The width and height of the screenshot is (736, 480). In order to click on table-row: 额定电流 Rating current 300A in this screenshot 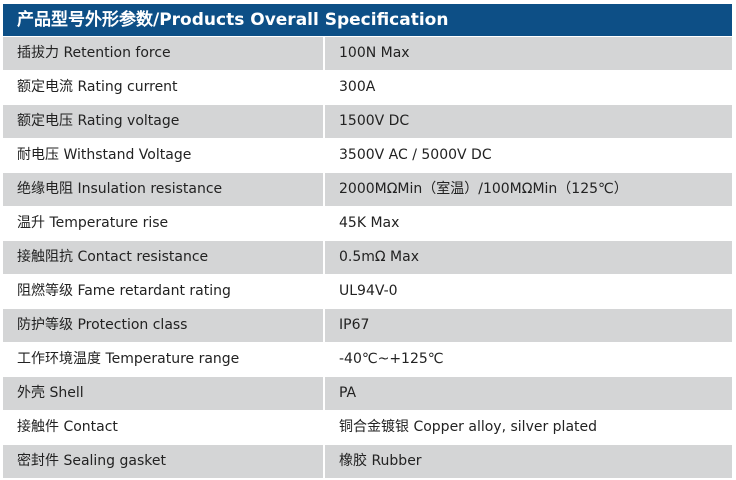, I will do `click(367, 87)`.